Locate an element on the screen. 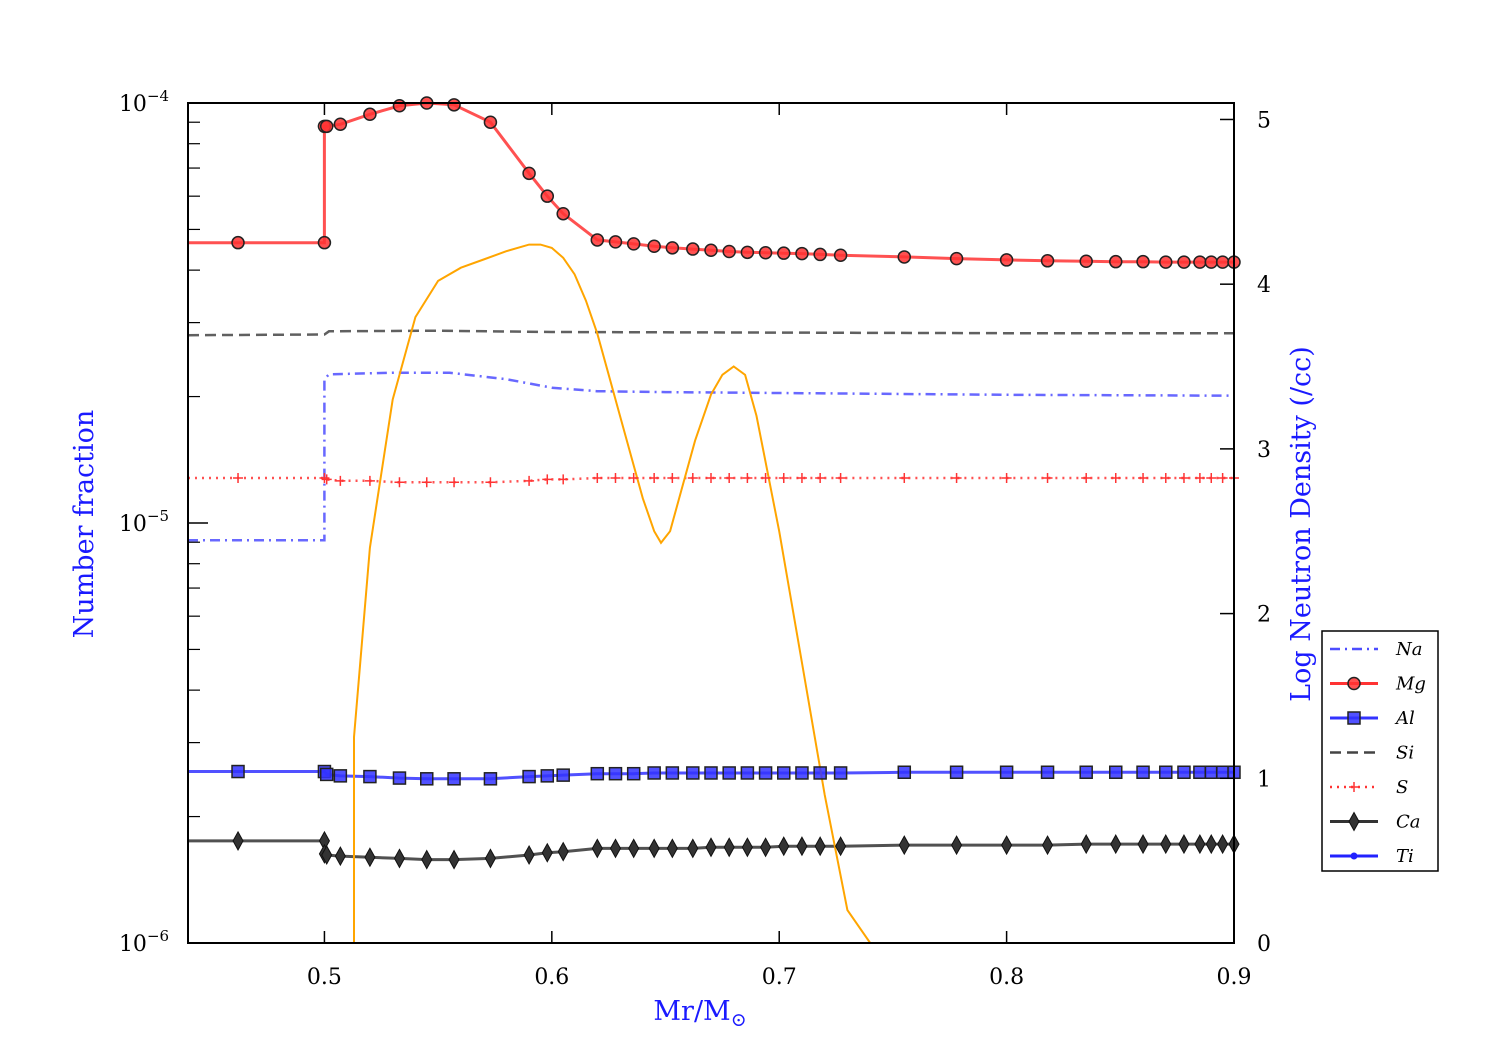  y-axis-right-title: Log Neutron Density (/cc) is located at coordinates (1301, 524).